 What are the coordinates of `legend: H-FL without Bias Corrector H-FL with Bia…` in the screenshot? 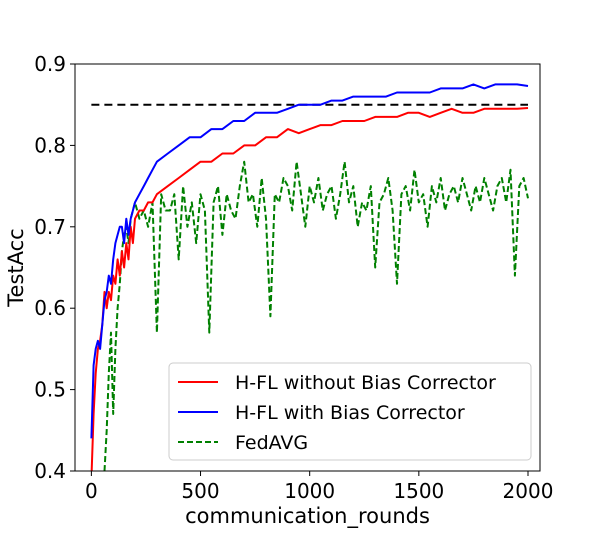 It's located at (350, 411).